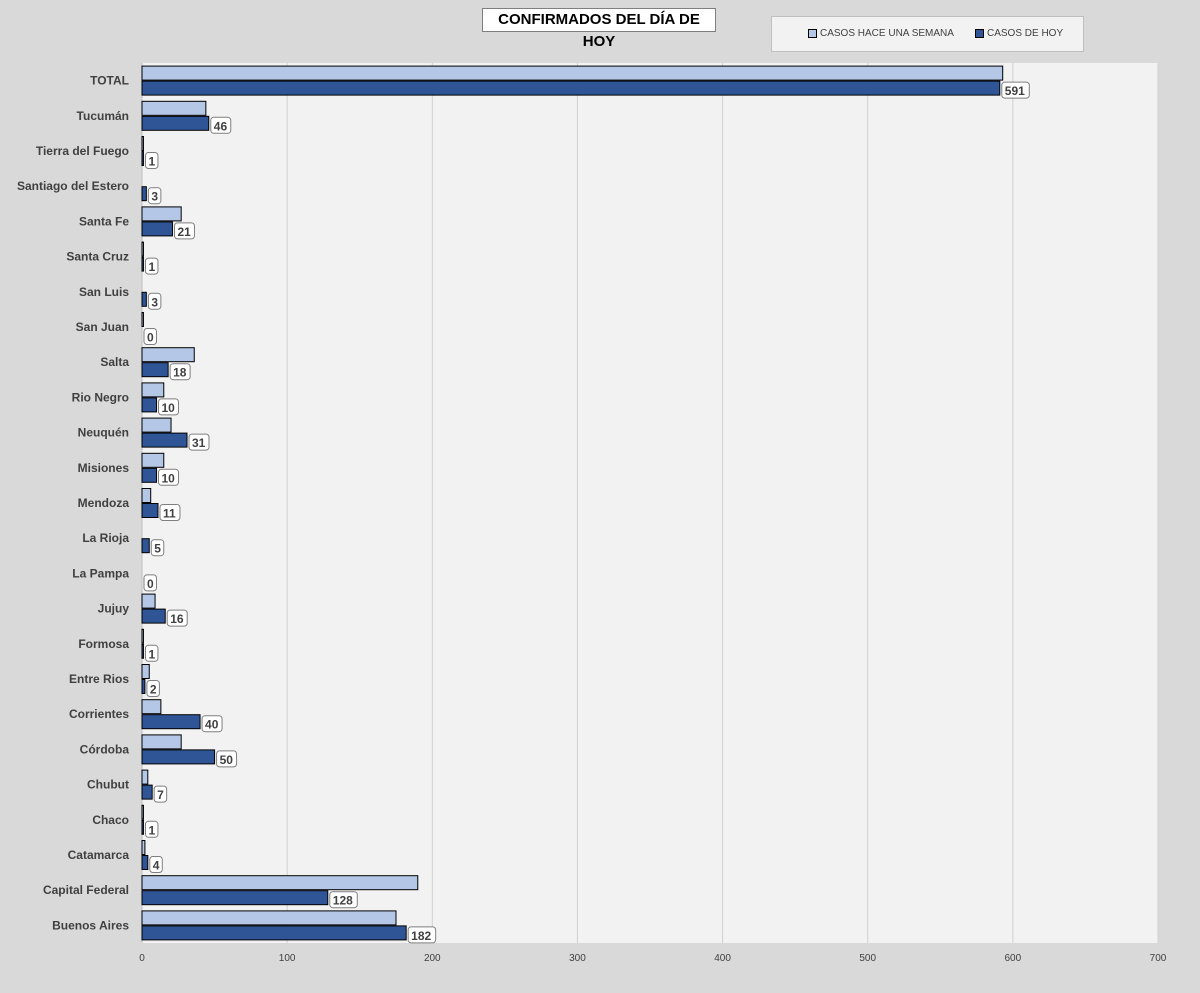 This screenshot has width=1200, height=993. What do you see at coordinates (104, 468) in the screenshot?
I see `category-label: Misiones` at bounding box center [104, 468].